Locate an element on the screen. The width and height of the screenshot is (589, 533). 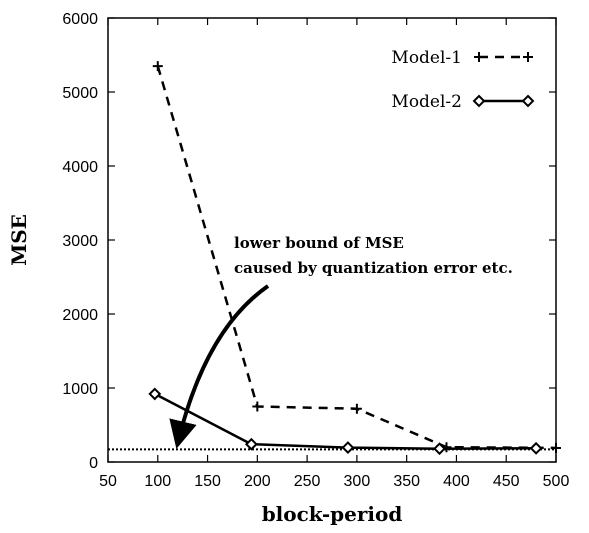
y-tick-label: 2000 is located at coordinates (80, 315).